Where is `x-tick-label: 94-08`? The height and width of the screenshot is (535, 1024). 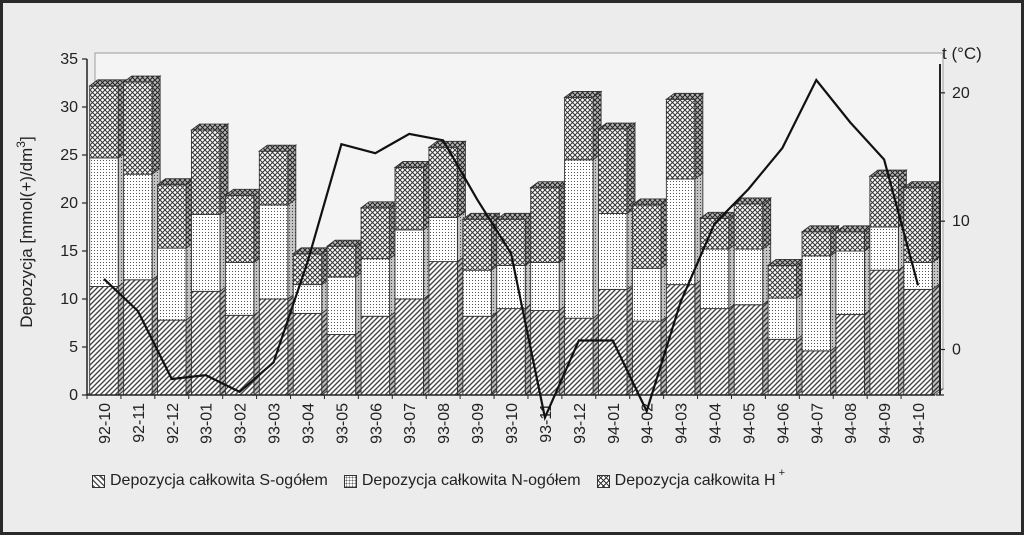
x-tick-label: 94-08 is located at coordinates (851, 423).